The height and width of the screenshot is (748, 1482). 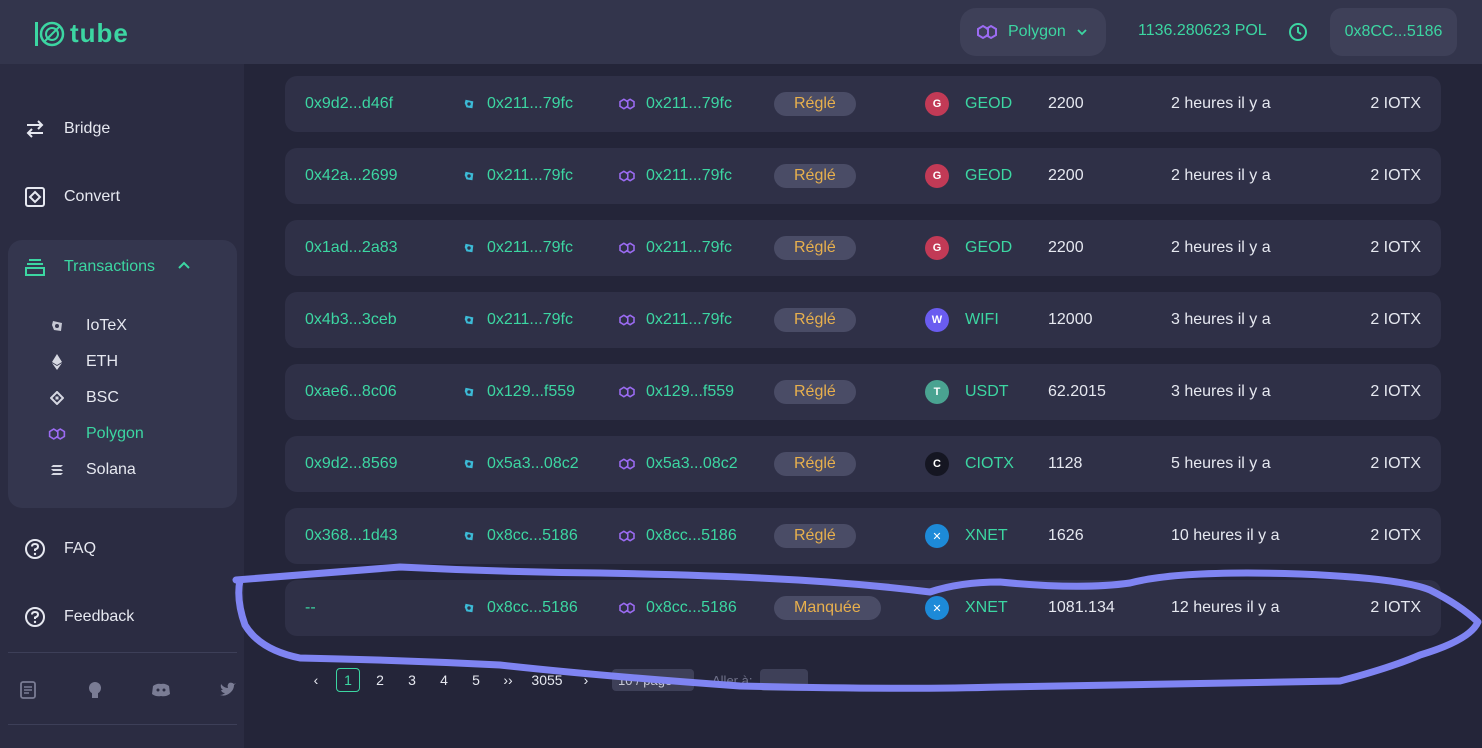 What do you see at coordinates (161, 690) in the screenshot?
I see `discord-icon` at bounding box center [161, 690].